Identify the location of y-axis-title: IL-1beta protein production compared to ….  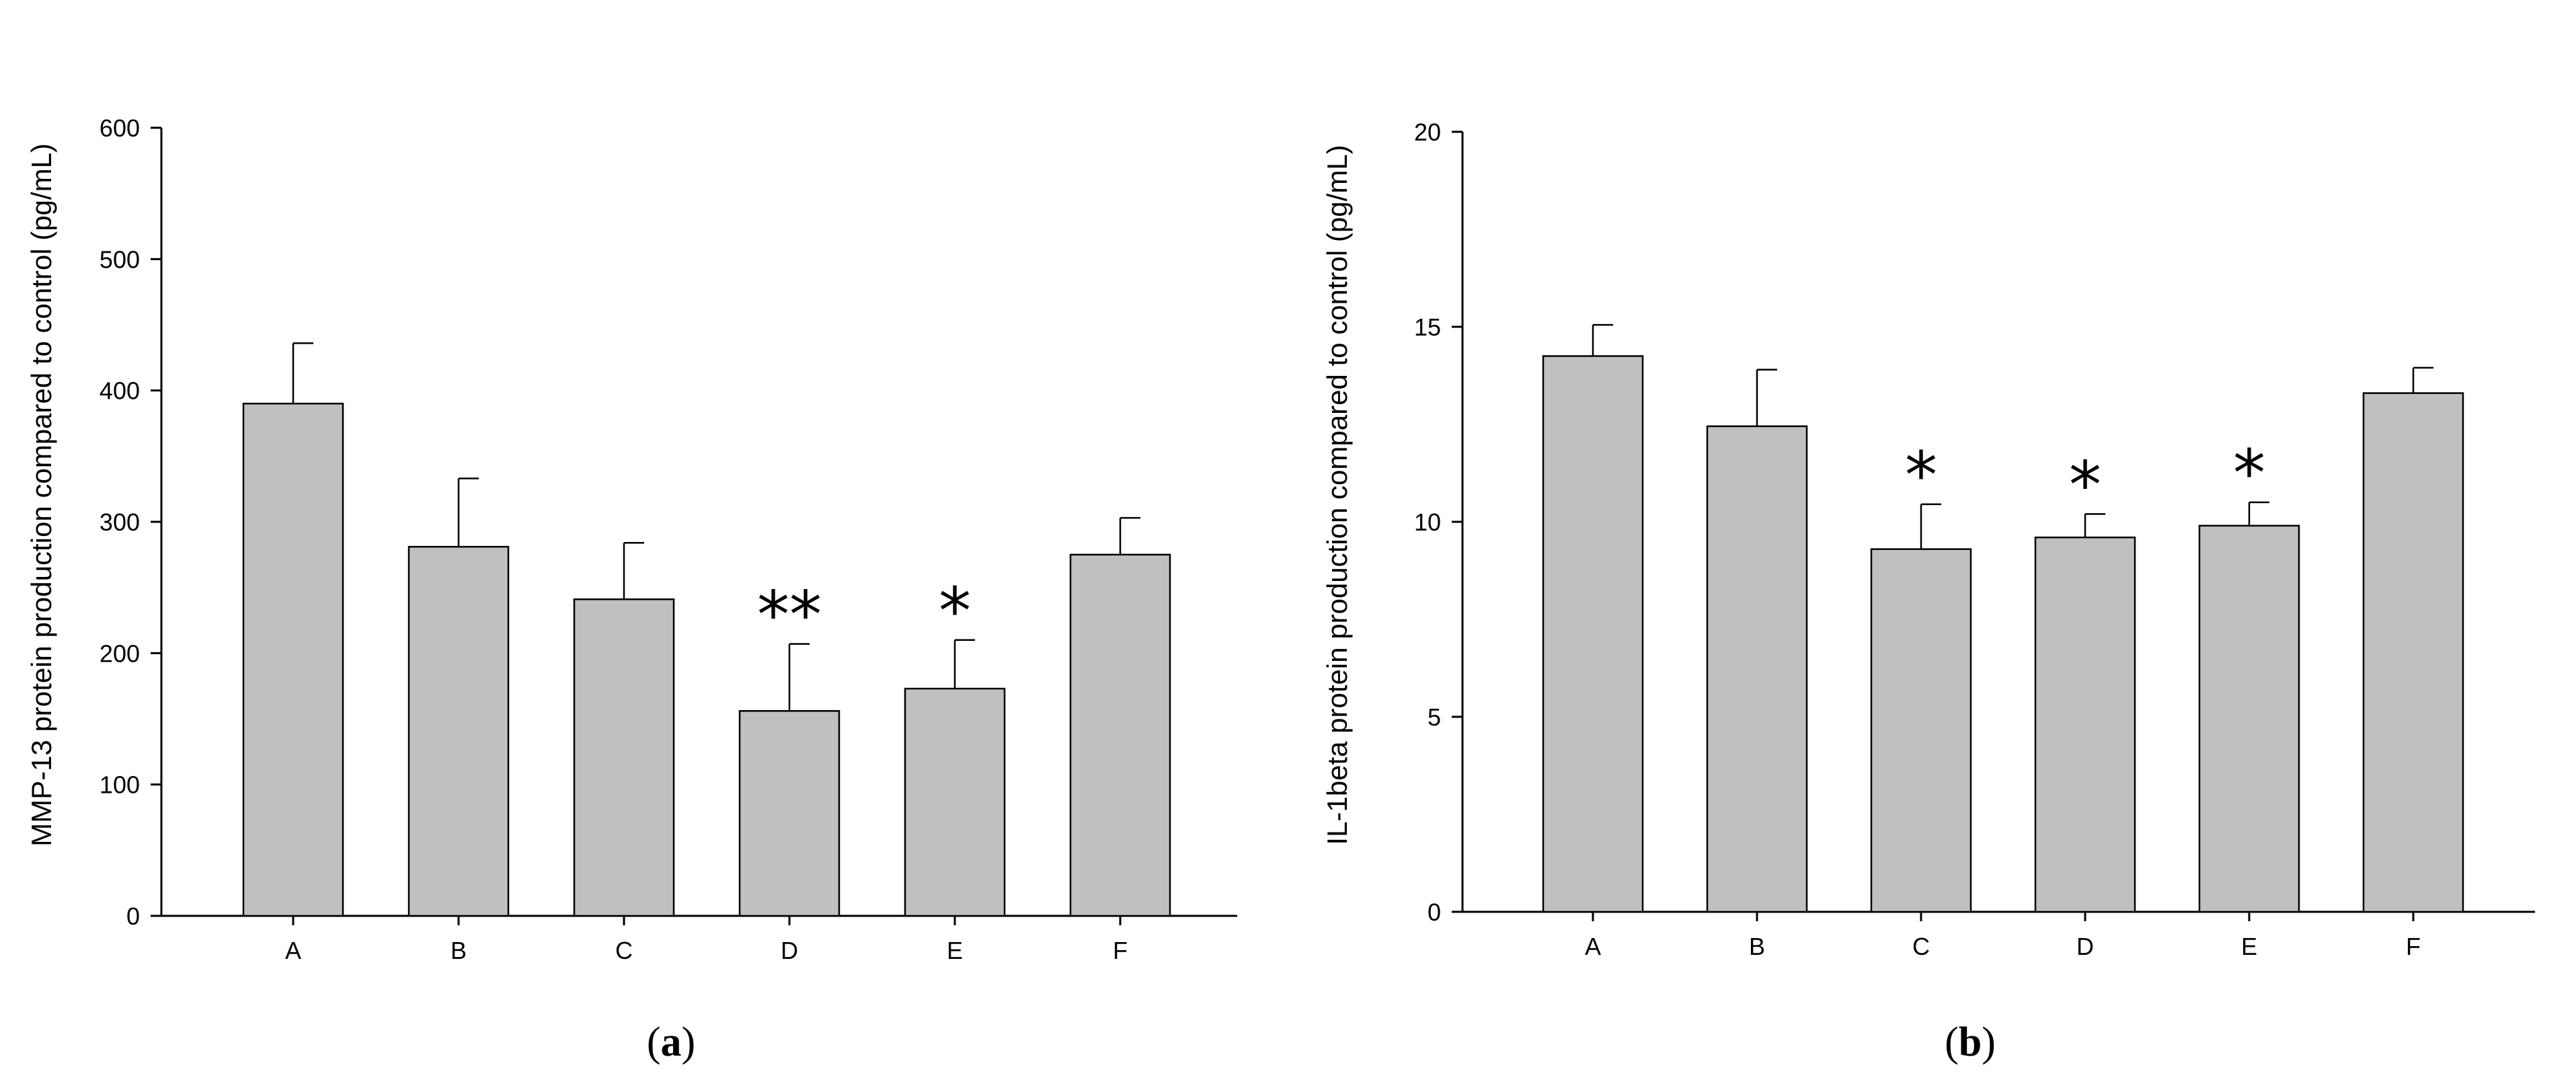
(1337, 495).